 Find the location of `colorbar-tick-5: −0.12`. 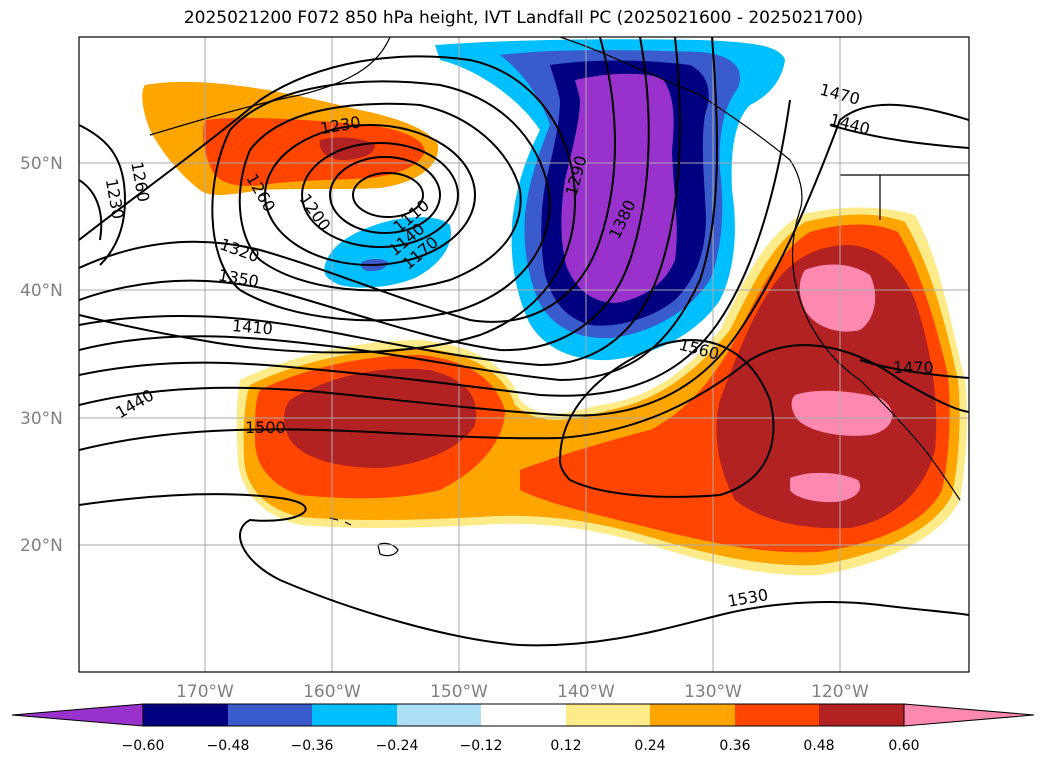

colorbar-tick-5: −0.12 is located at coordinates (481, 746).